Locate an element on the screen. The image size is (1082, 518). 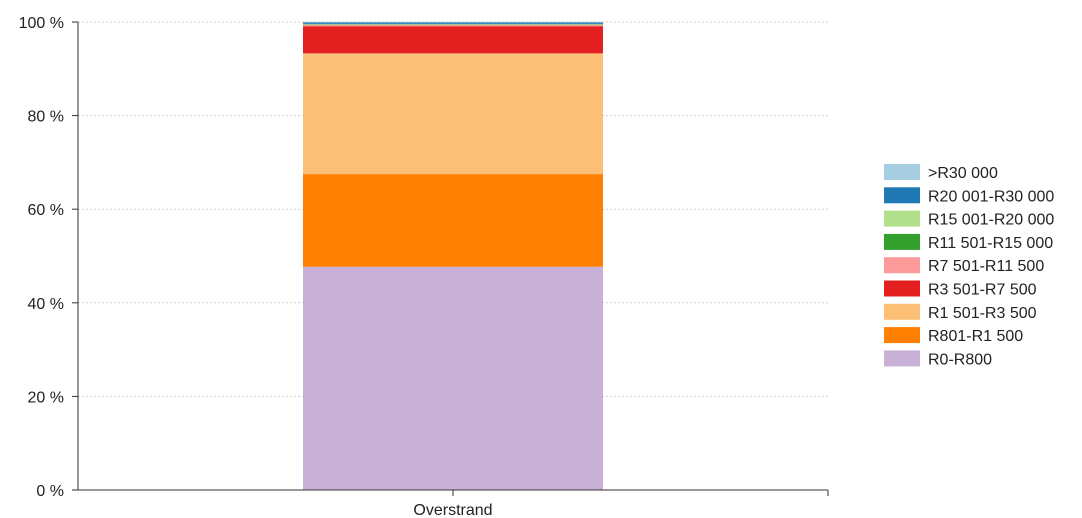
x-tick-label: Overstrand is located at coordinates (452, 510).